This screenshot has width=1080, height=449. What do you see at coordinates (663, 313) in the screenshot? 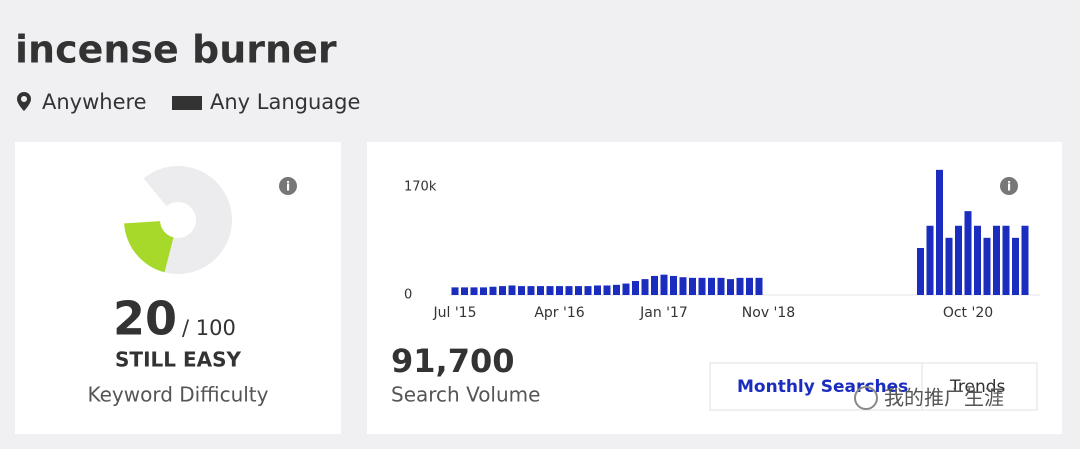
I see `x-tick-label: Jan '17` at bounding box center [663, 313].